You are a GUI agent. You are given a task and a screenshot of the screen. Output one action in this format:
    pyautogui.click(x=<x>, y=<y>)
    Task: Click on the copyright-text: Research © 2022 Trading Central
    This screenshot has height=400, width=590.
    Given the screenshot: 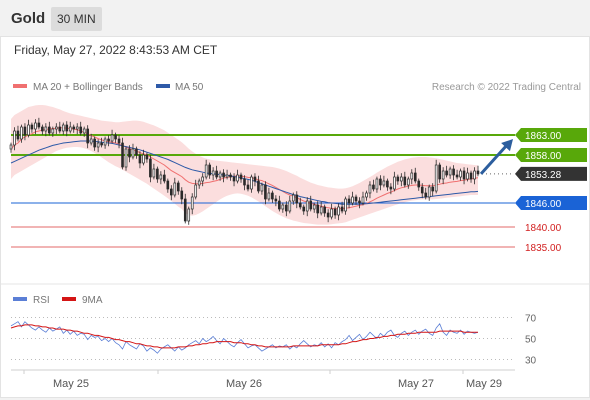 What is the action you would take?
    pyautogui.click(x=506, y=87)
    